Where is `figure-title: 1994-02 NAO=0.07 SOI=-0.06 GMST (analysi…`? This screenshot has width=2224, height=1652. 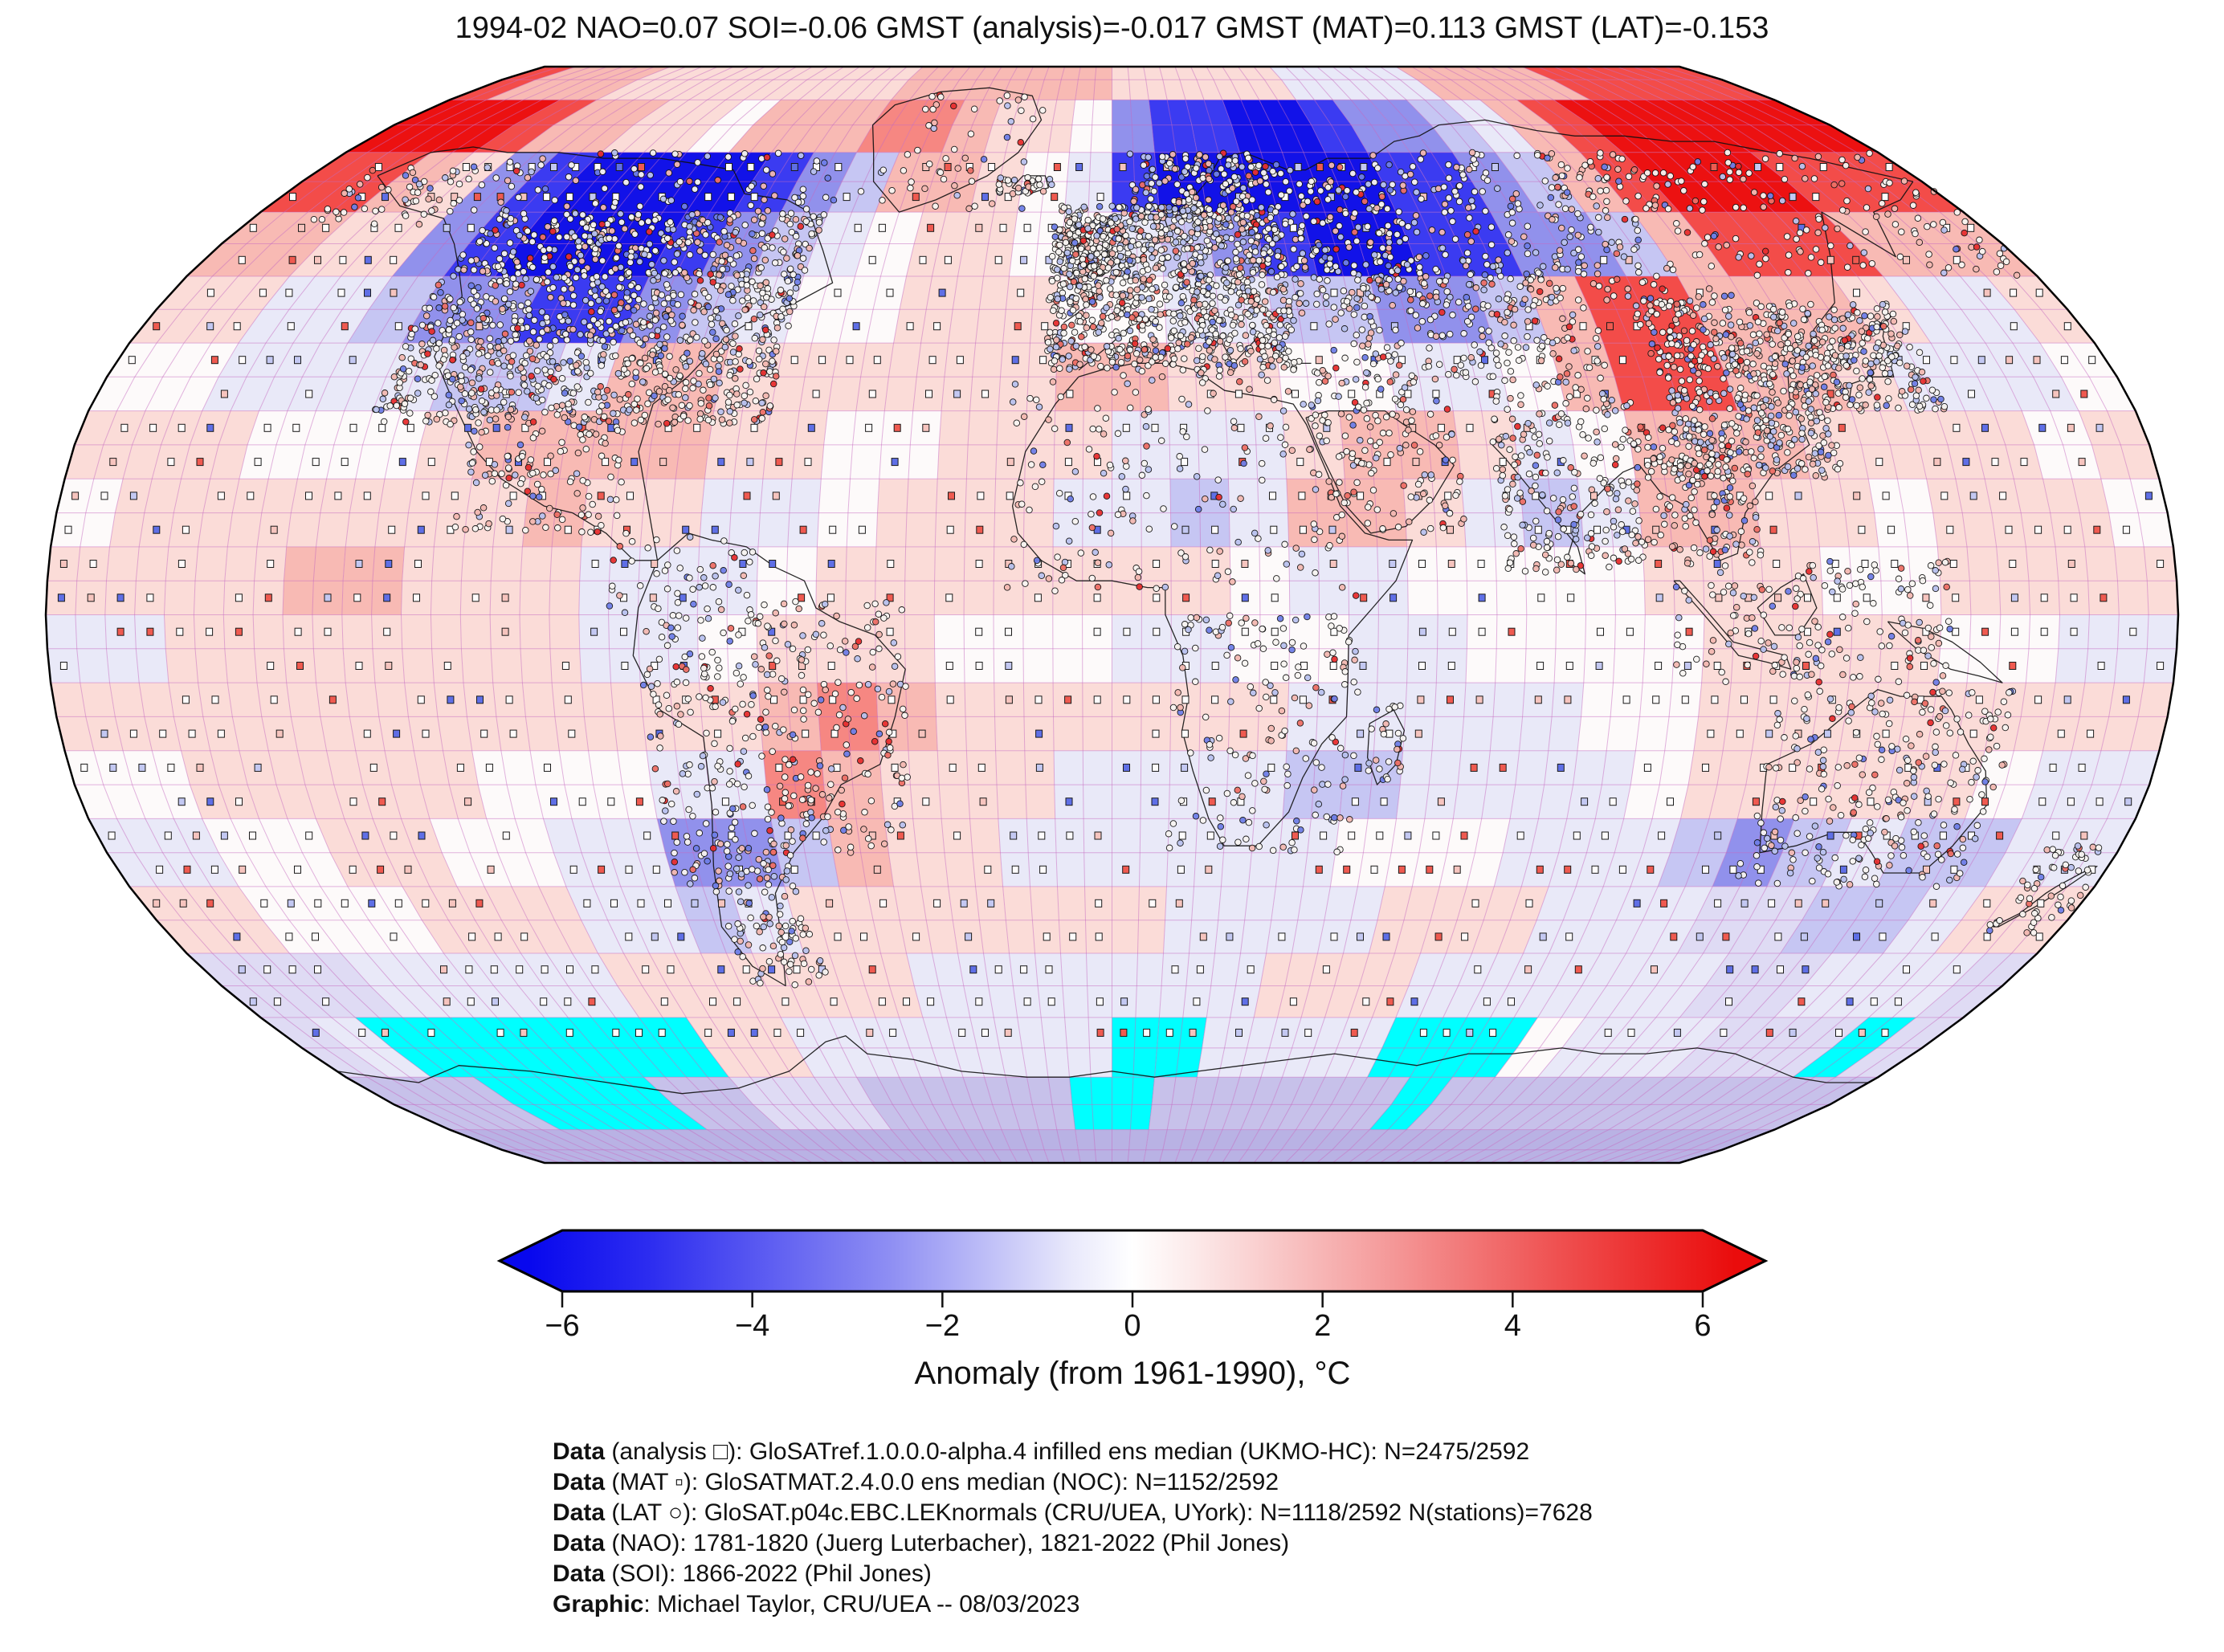
figure-title: 1994-02 NAO=0.07 SOI=-0.06 GMST (analysi… is located at coordinates (1112, 28).